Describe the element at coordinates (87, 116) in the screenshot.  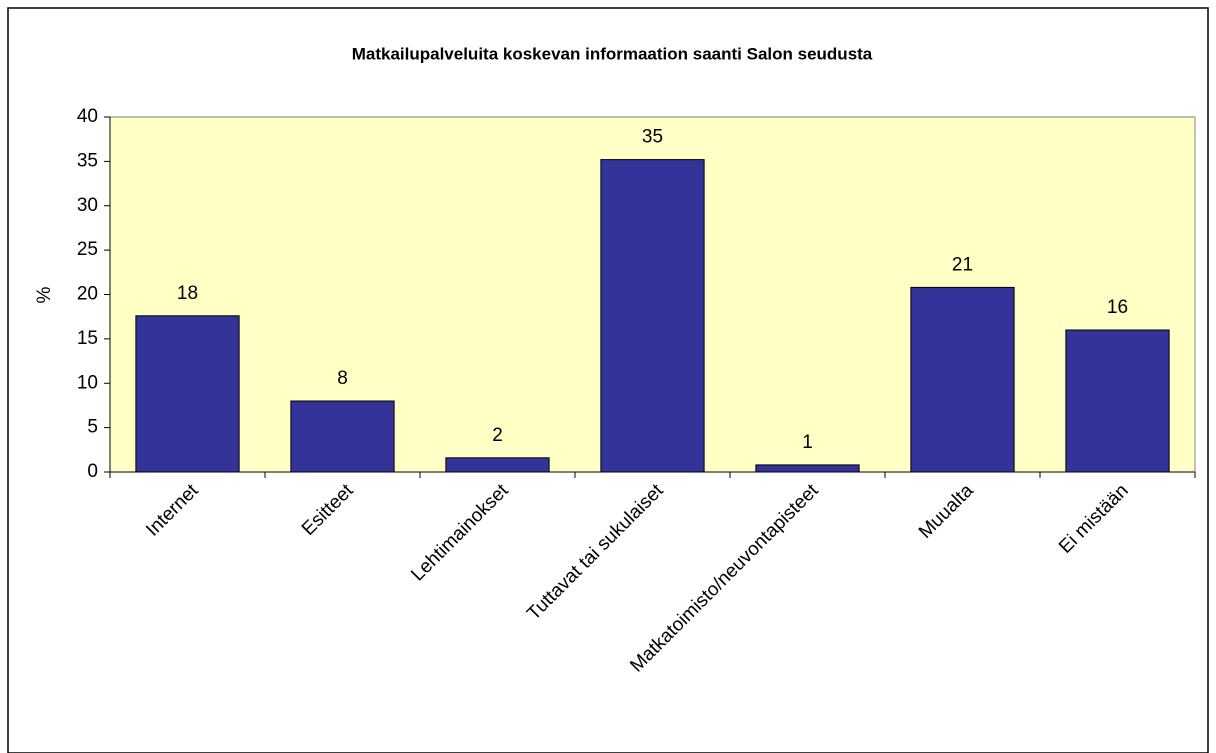
I see `y-tick-label: 40` at that location.